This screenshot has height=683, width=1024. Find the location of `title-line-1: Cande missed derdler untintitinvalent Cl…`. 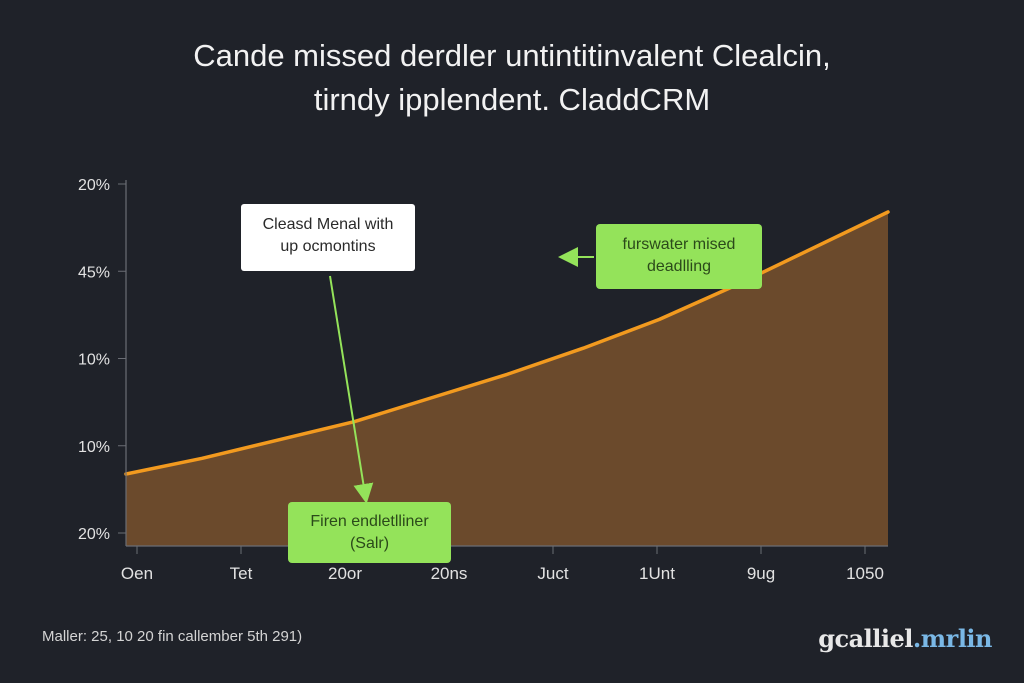

title-line-1: Cande missed derdler untintitinvalent Cl… is located at coordinates (512, 55).